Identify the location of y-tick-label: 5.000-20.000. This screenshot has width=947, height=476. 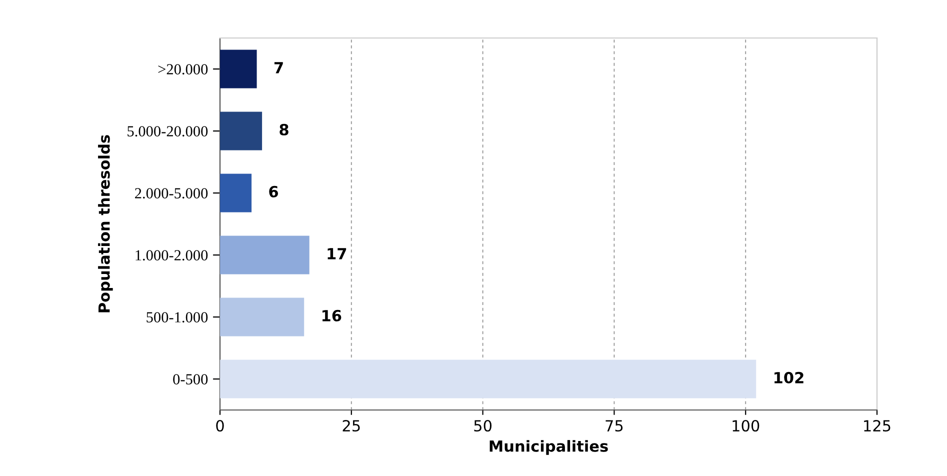
(168, 131).